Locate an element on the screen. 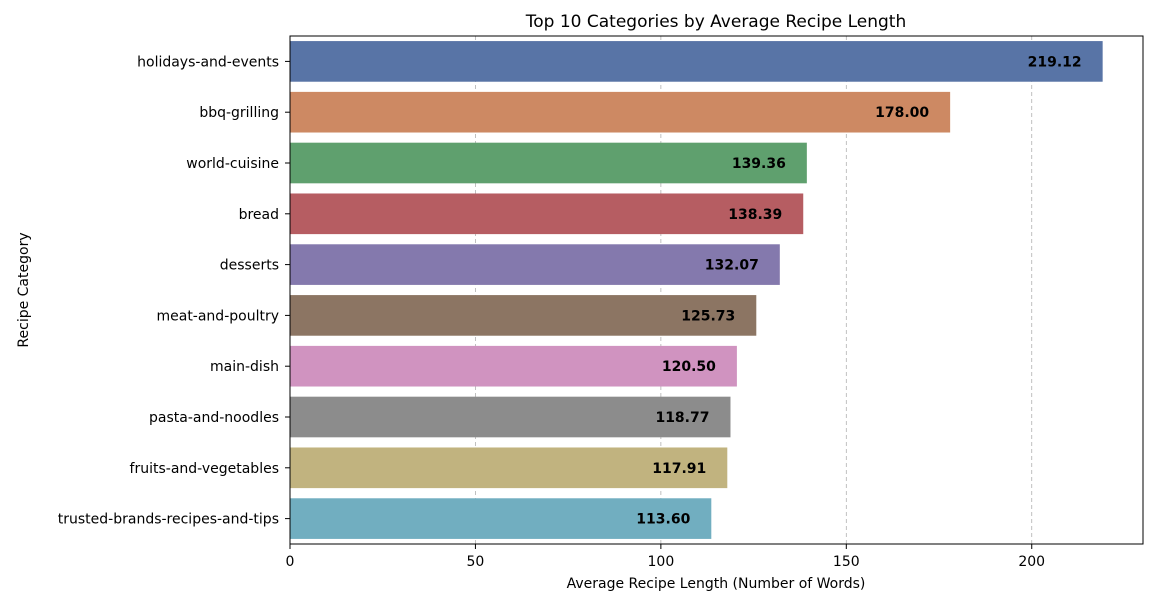 Image resolution: width=1159 pixels, height=595 pixels. y-tick-label: fruits-and-vegetables is located at coordinates (204, 469).